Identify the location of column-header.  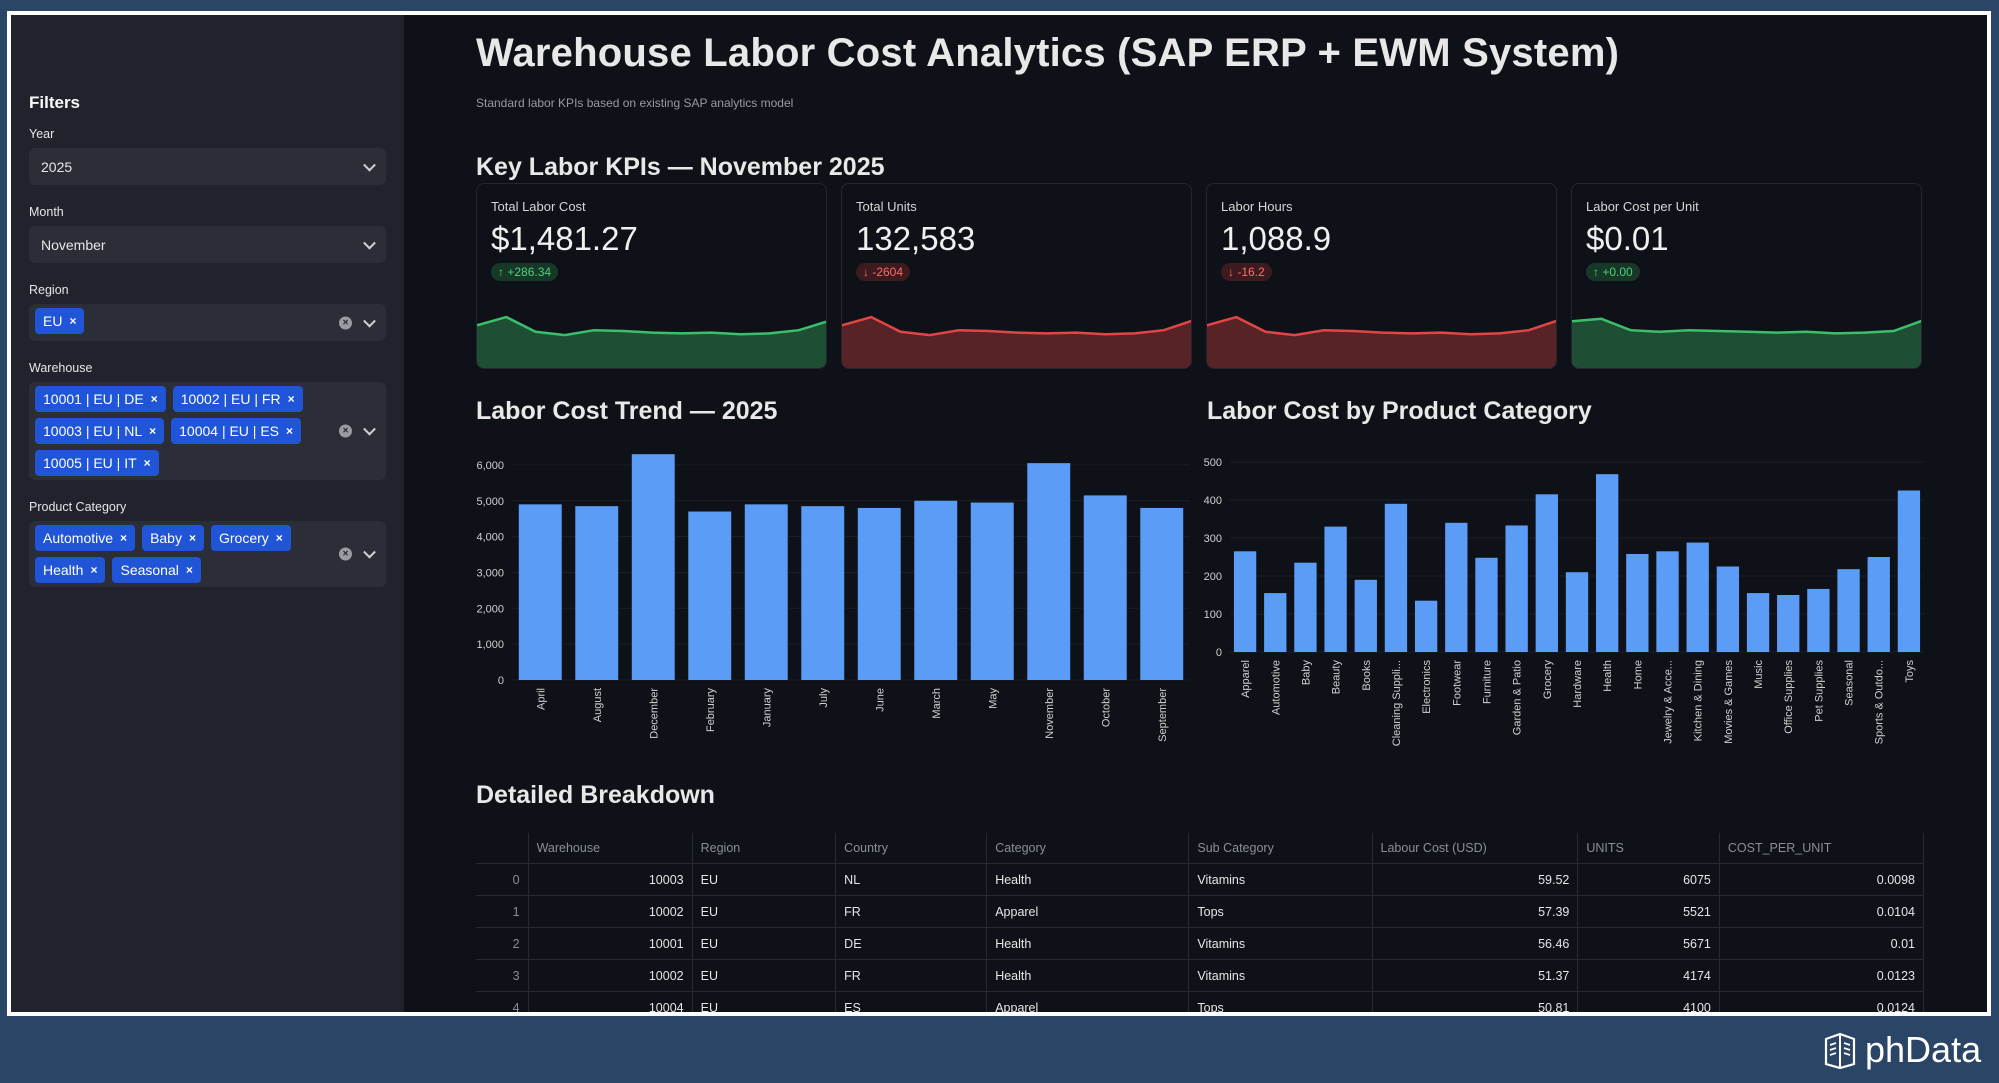
(502, 848).